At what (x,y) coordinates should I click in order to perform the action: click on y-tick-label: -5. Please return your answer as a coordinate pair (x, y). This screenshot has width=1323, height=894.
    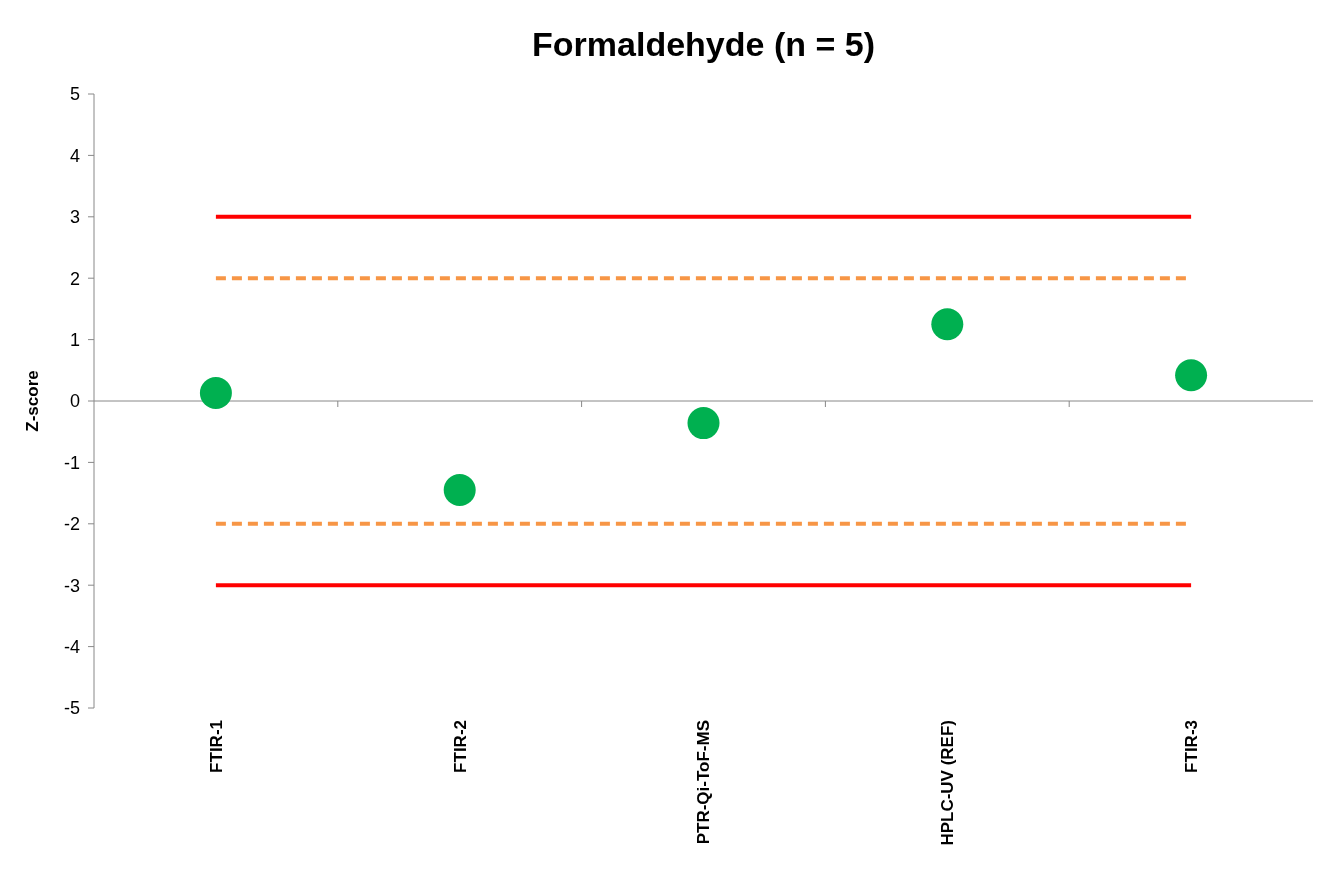
    Looking at the image, I should click on (71, 708).